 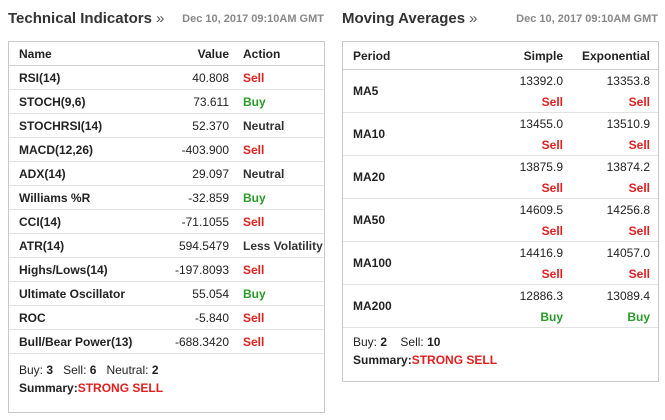 I want to click on technical-counts: Buy: 3 Sell: 6 Neutral: 2, so click(x=171, y=370).